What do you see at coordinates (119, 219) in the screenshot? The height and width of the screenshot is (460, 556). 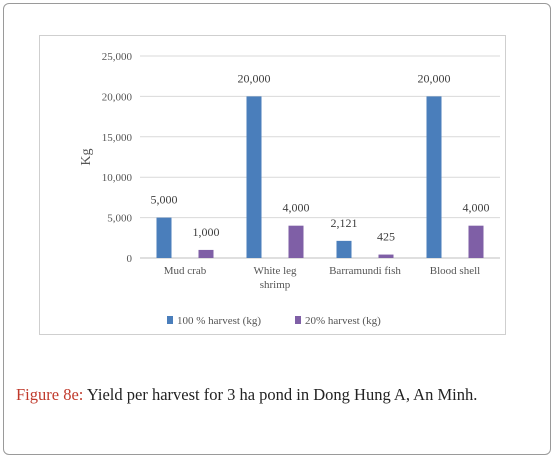 I see `y-tick-label: 5,000` at bounding box center [119, 219].